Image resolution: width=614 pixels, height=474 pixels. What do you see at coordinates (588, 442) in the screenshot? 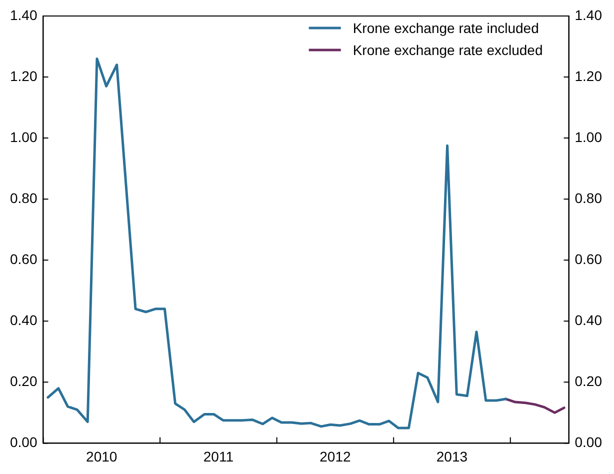
I see `y2-tick-label: 0.00` at bounding box center [588, 442].